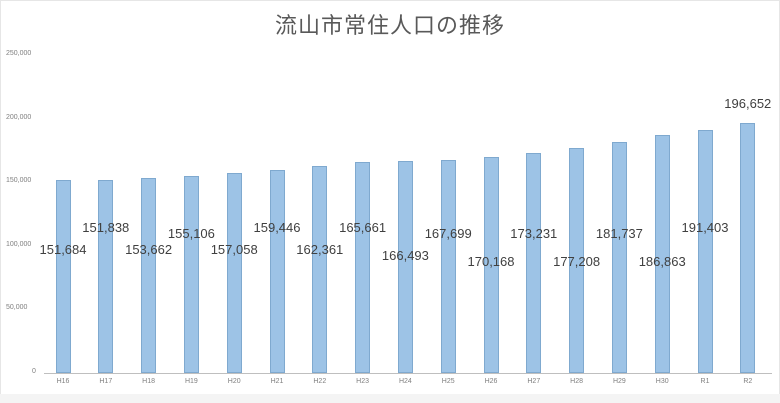 The height and width of the screenshot is (403, 780). I want to click on bar-H16, so click(63, 276).